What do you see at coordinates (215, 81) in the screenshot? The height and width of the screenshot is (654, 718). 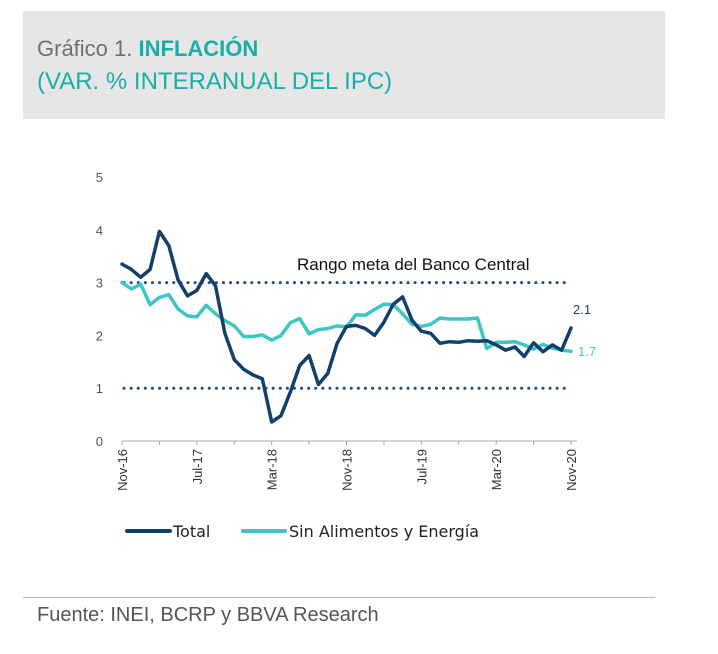 I see `chart-subtitle: (VAR. % INTERANUAL DEL IPC)` at bounding box center [215, 81].